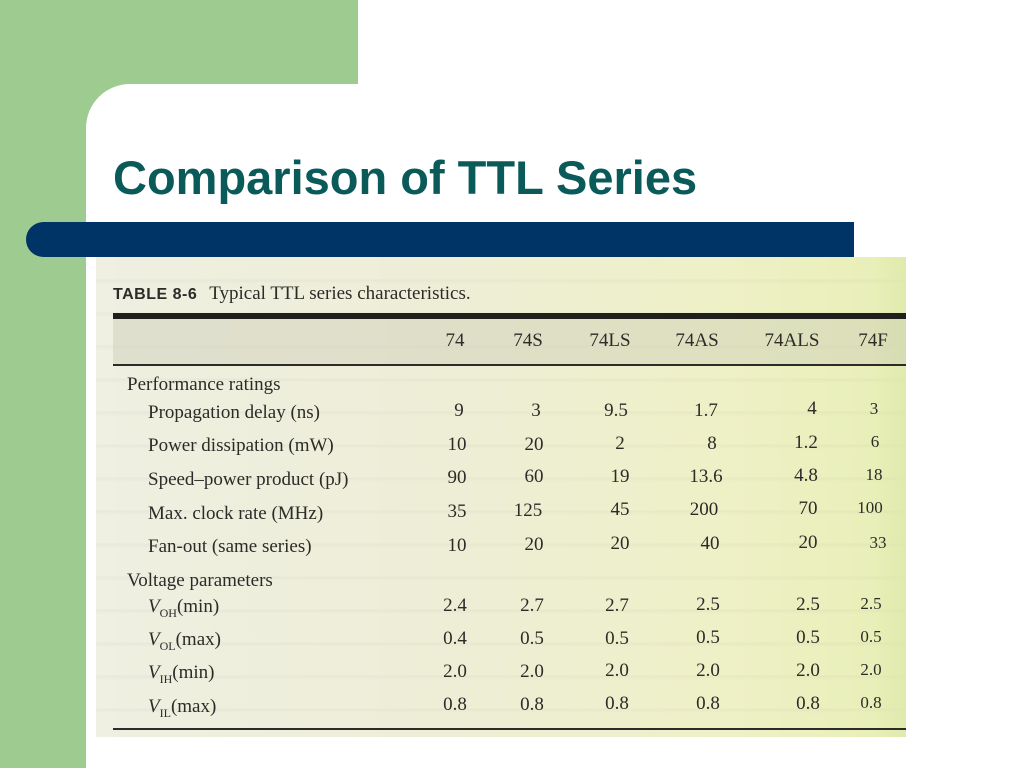  Describe the element at coordinates (440, 239) in the screenshot. I see `title-underline-bar` at that location.